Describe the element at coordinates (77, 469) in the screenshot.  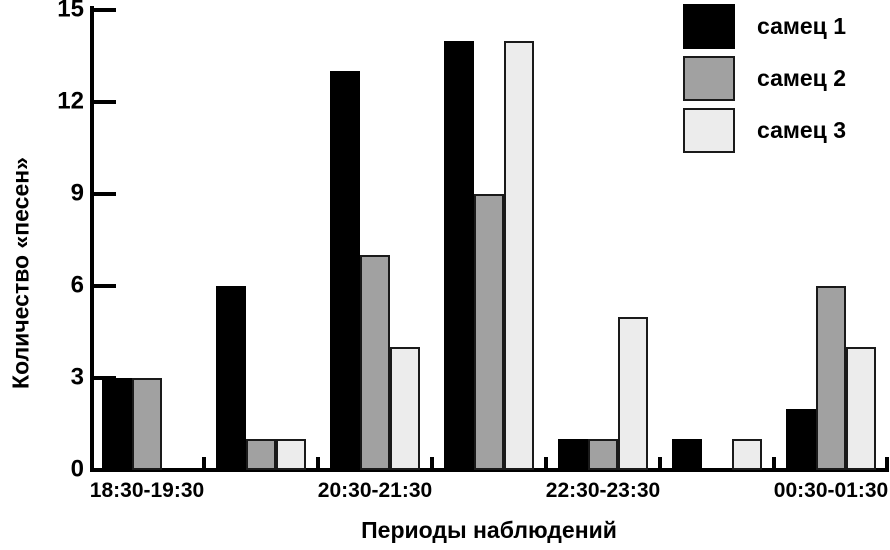
I see `y-tick-label: 0` at that location.